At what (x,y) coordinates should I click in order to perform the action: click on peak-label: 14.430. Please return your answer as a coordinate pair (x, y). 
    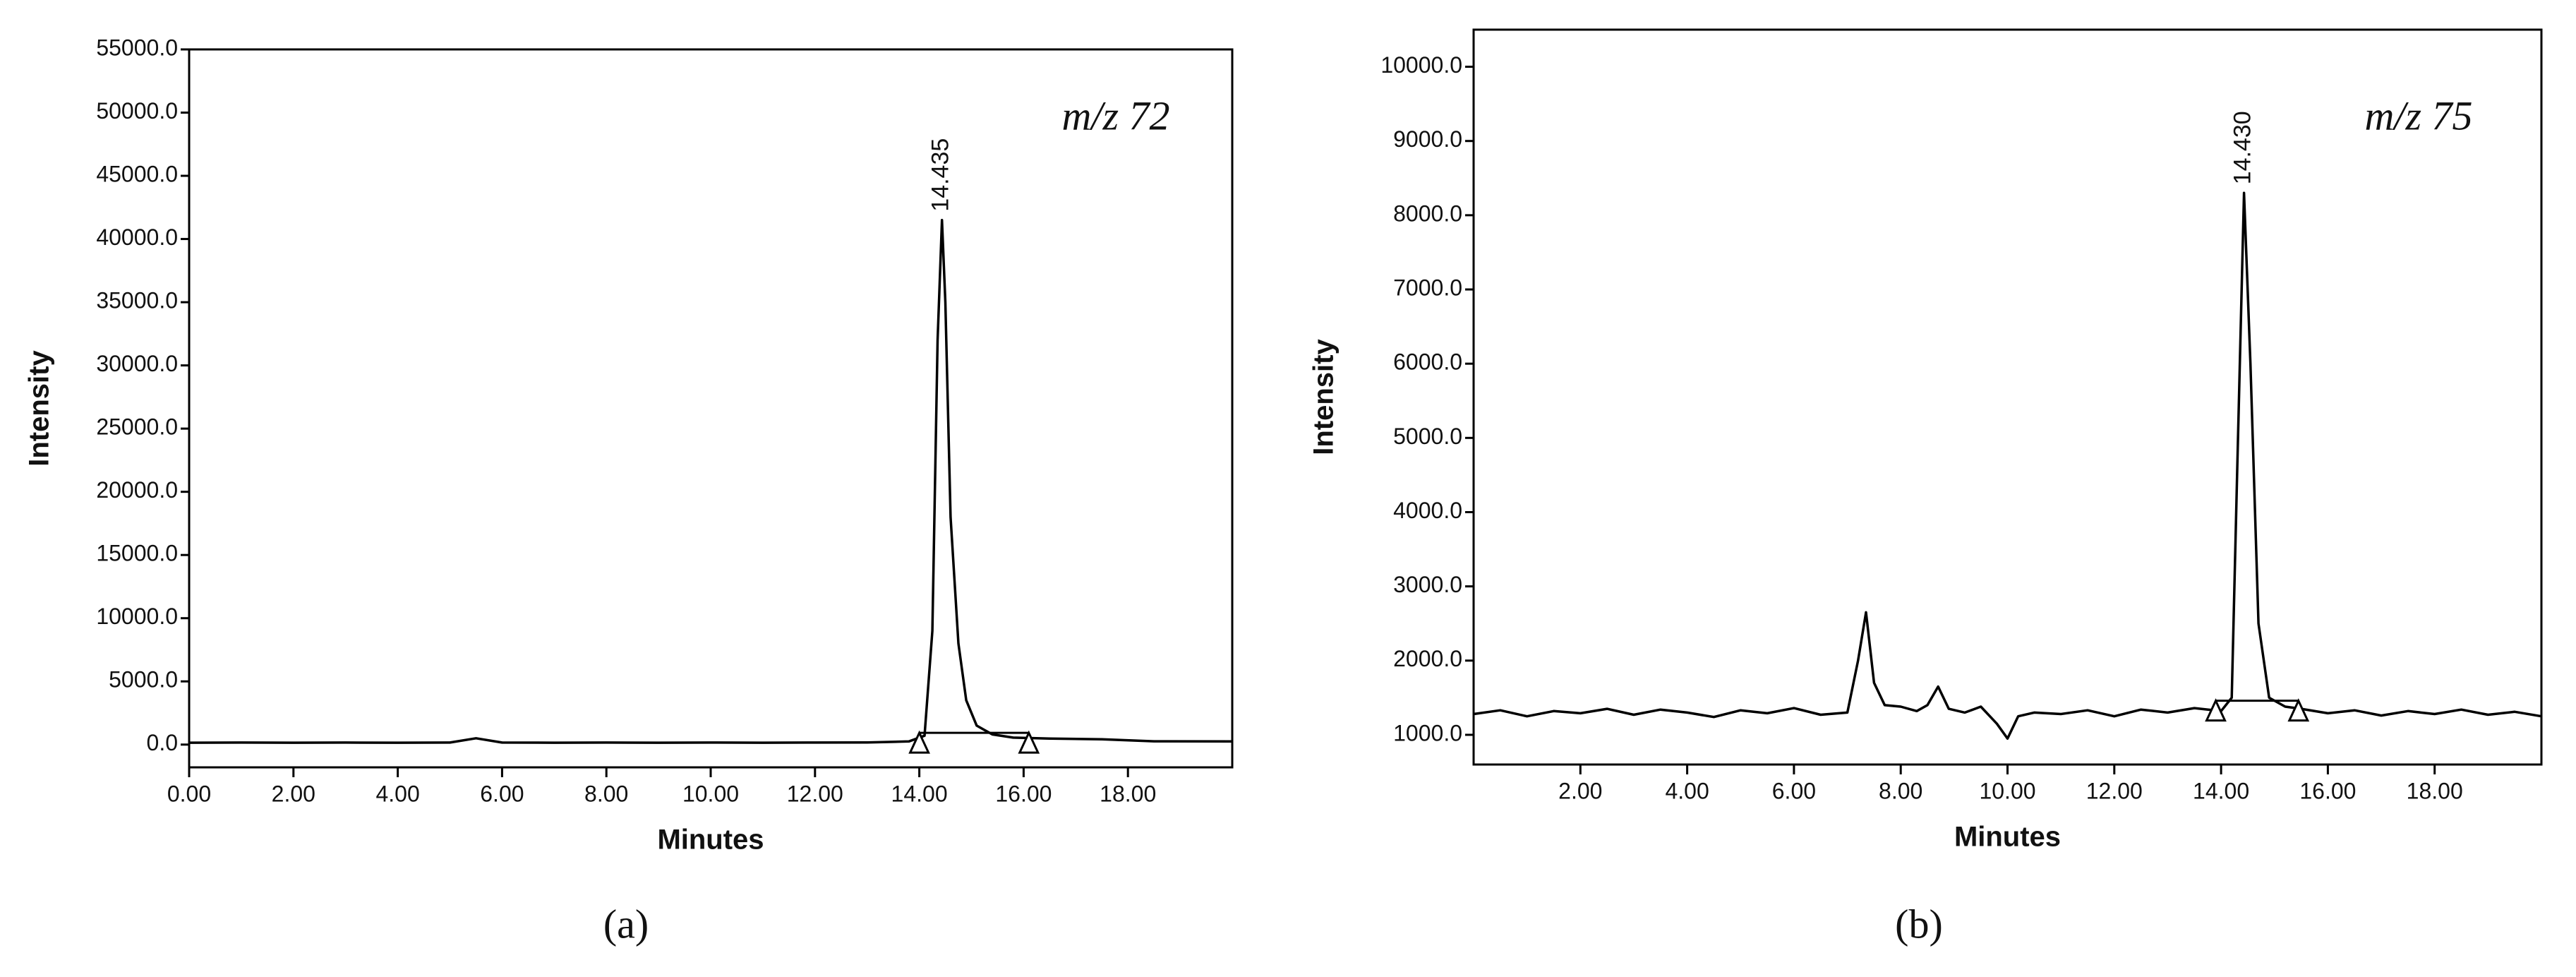
    Looking at the image, I should click on (2242, 147).